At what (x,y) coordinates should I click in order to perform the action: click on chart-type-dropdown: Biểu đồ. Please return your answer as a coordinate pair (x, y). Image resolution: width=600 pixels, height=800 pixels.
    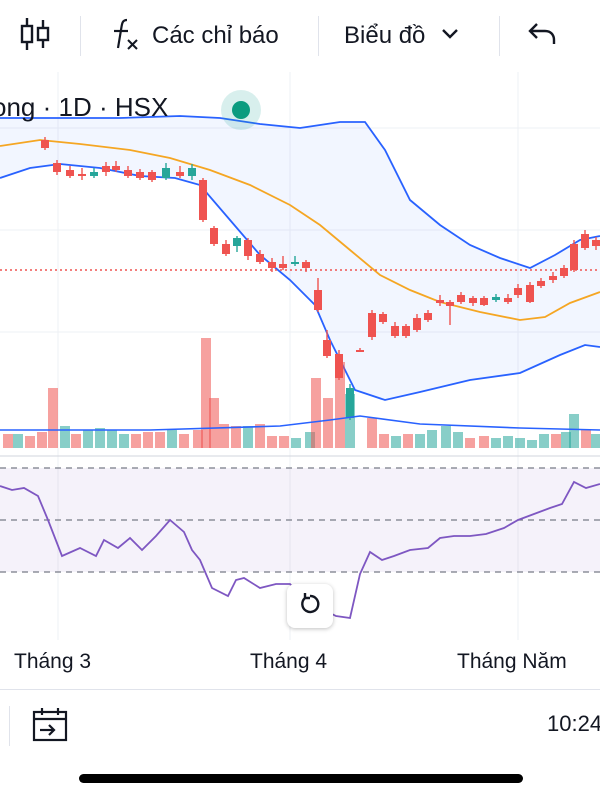
    Looking at the image, I should click on (401, 36).